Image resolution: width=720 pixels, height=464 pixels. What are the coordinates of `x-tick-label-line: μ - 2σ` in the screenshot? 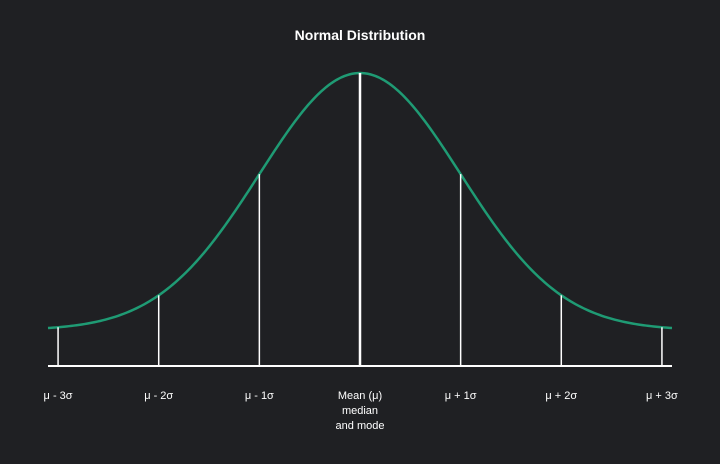 It's located at (158, 396).